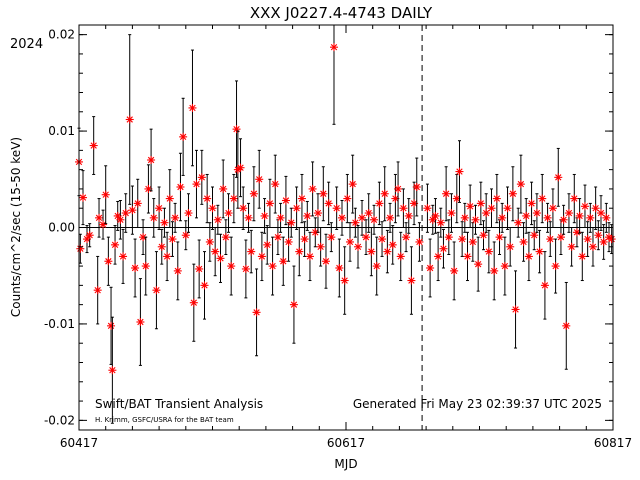 This screenshot has height=480, width=640. What do you see at coordinates (345, 464) in the screenshot?
I see `x-axis-label: MJD` at bounding box center [345, 464].